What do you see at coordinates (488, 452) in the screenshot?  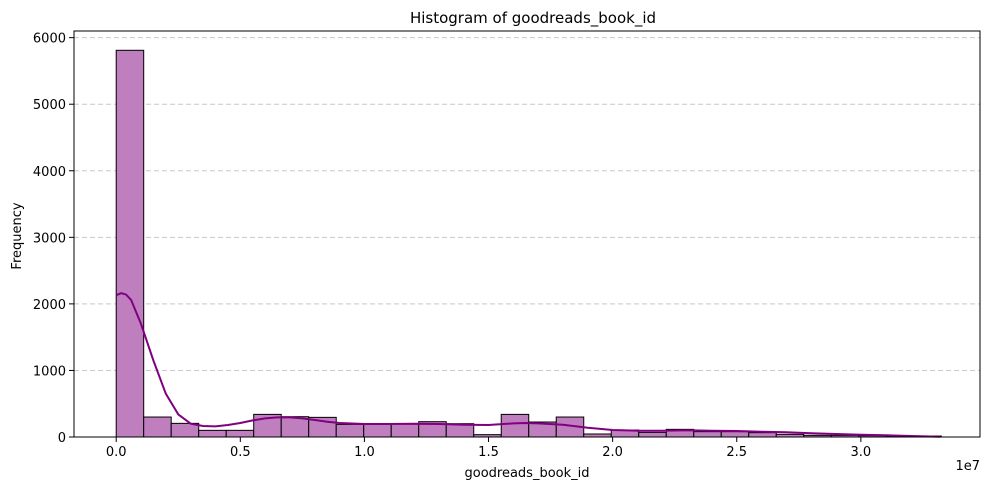 I see `x-tick-label: 1.5` at bounding box center [488, 452].